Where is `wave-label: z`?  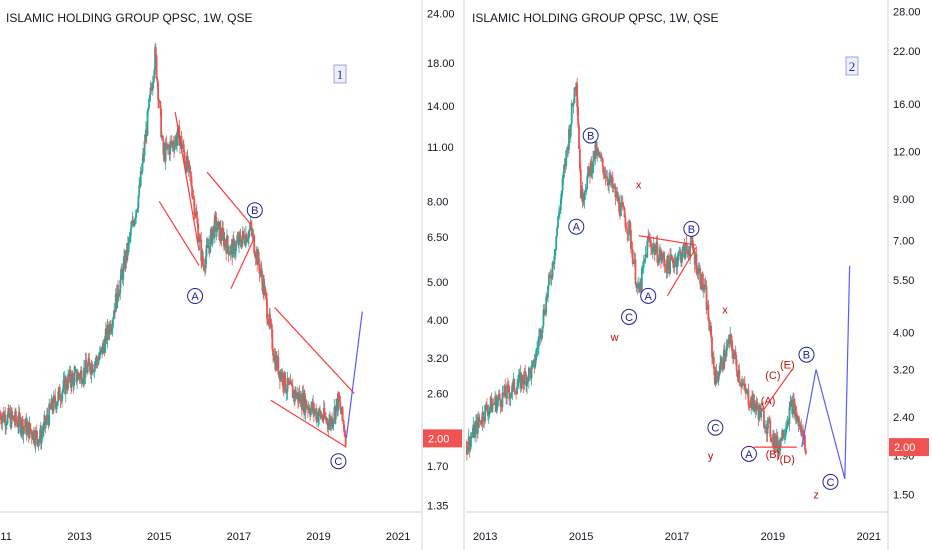 wave-label: z is located at coordinates (816, 496).